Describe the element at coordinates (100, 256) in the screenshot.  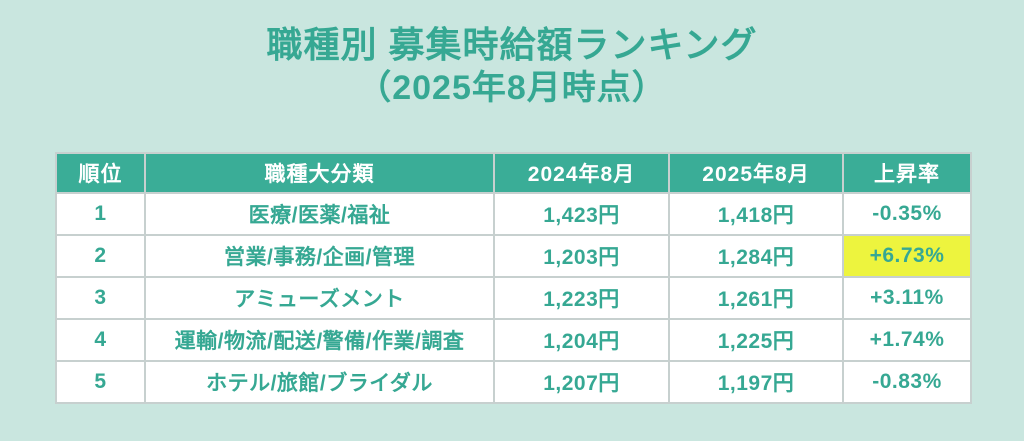
I see `rank-cell: 2` at that location.